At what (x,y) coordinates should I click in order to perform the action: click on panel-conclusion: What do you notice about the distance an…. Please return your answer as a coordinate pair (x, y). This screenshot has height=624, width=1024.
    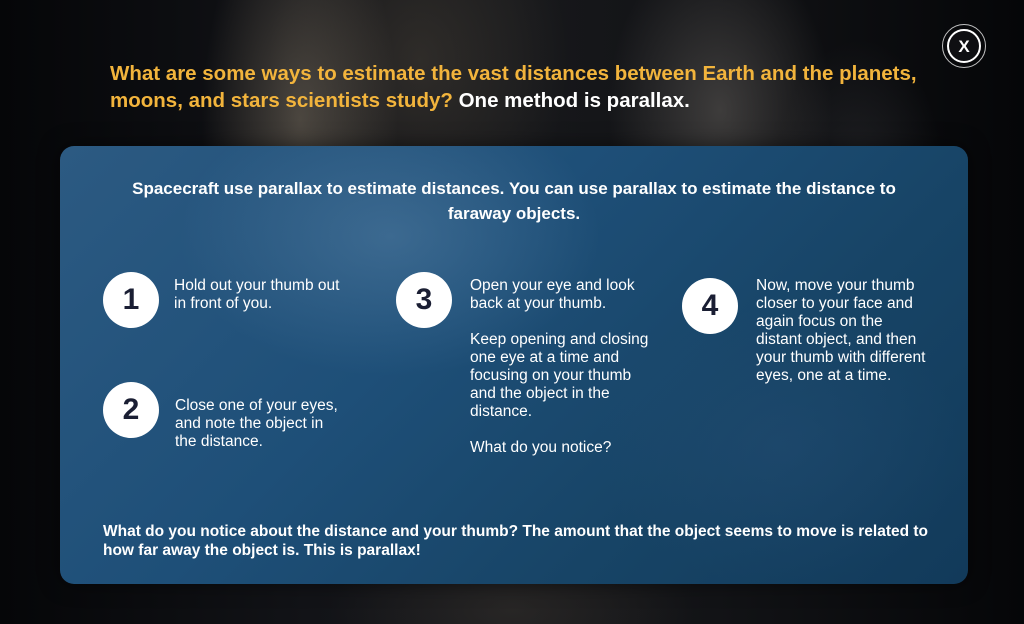
    Looking at the image, I should click on (516, 541).